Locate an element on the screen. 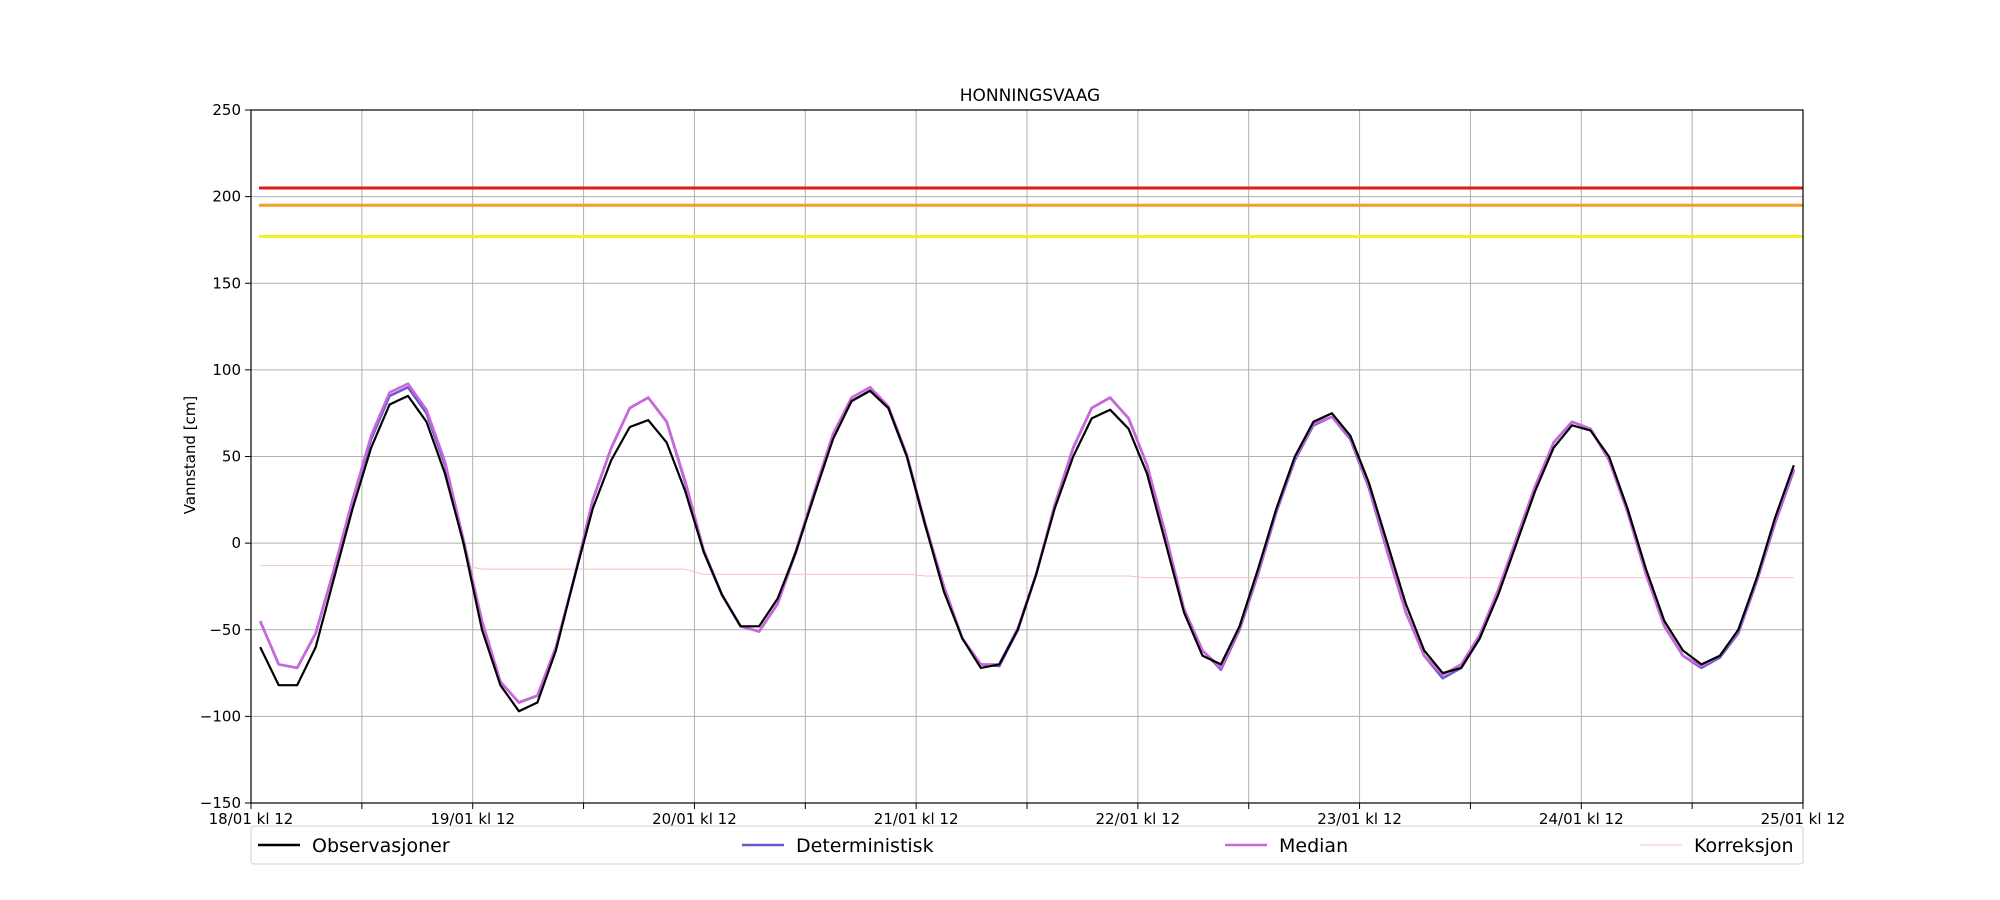  y-tick-label: 200 is located at coordinates (226, 197).